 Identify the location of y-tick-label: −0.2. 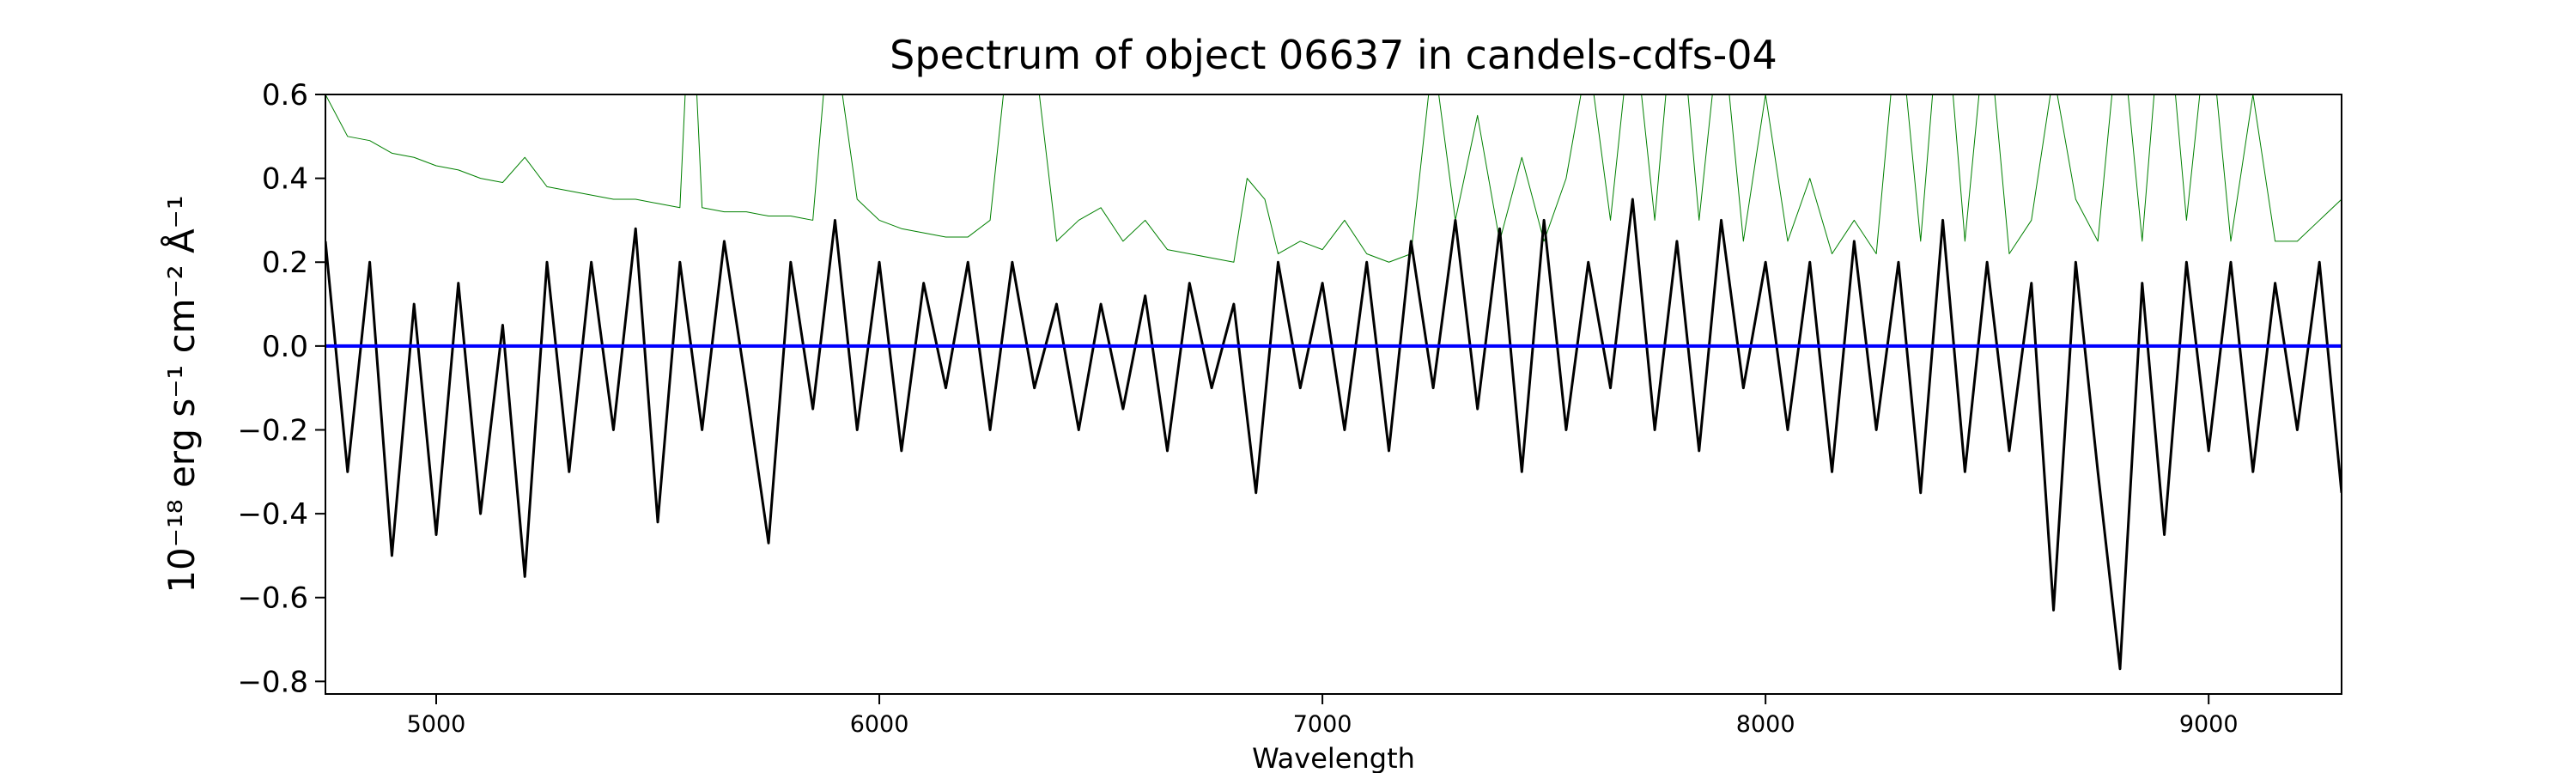
(272, 430).